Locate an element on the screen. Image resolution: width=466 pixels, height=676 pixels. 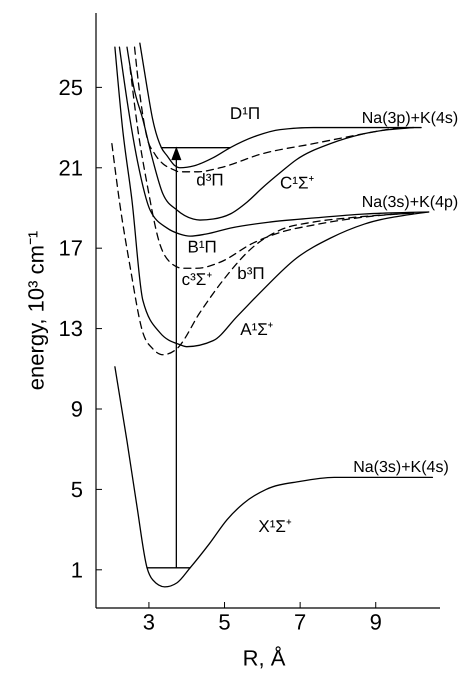
y-tick-label: 25 is located at coordinates (70, 87).